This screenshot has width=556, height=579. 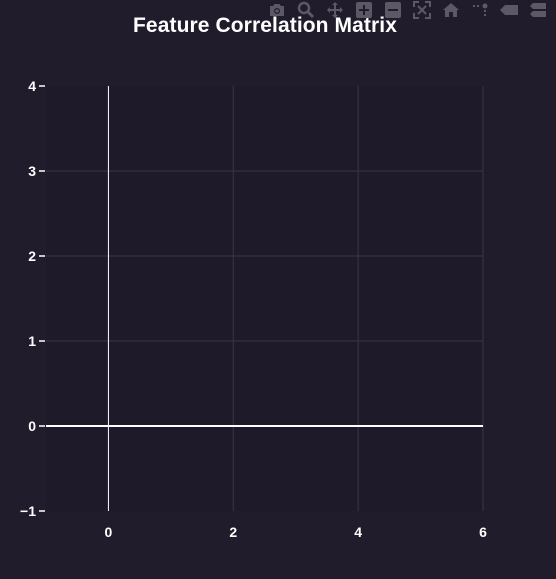 What do you see at coordinates (28, 511) in the screenshot?
I see `y-tick-label: −1` at bounding box center [28, 511].